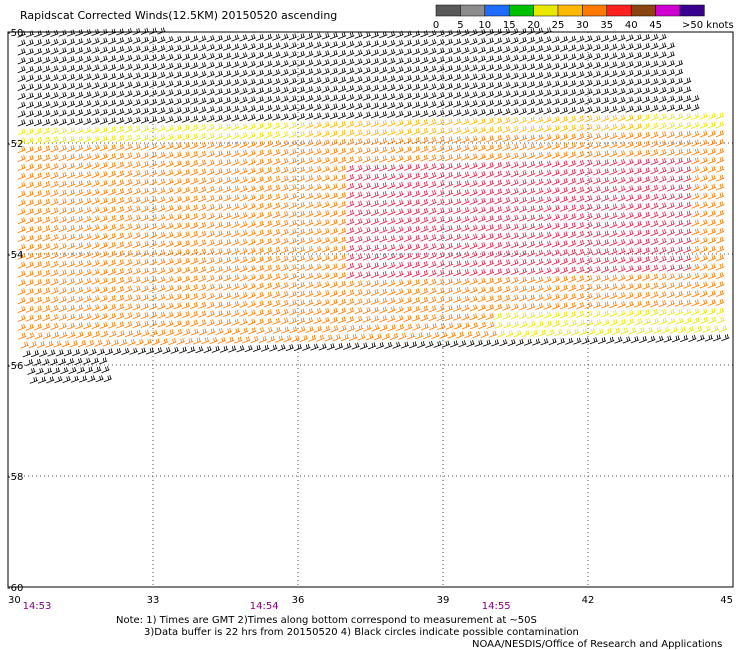 This screenshot has width=740, height=650. Describe the element at coordinates (298, 600) in the screenshot. I see `x-tick-label: 36` at that location.